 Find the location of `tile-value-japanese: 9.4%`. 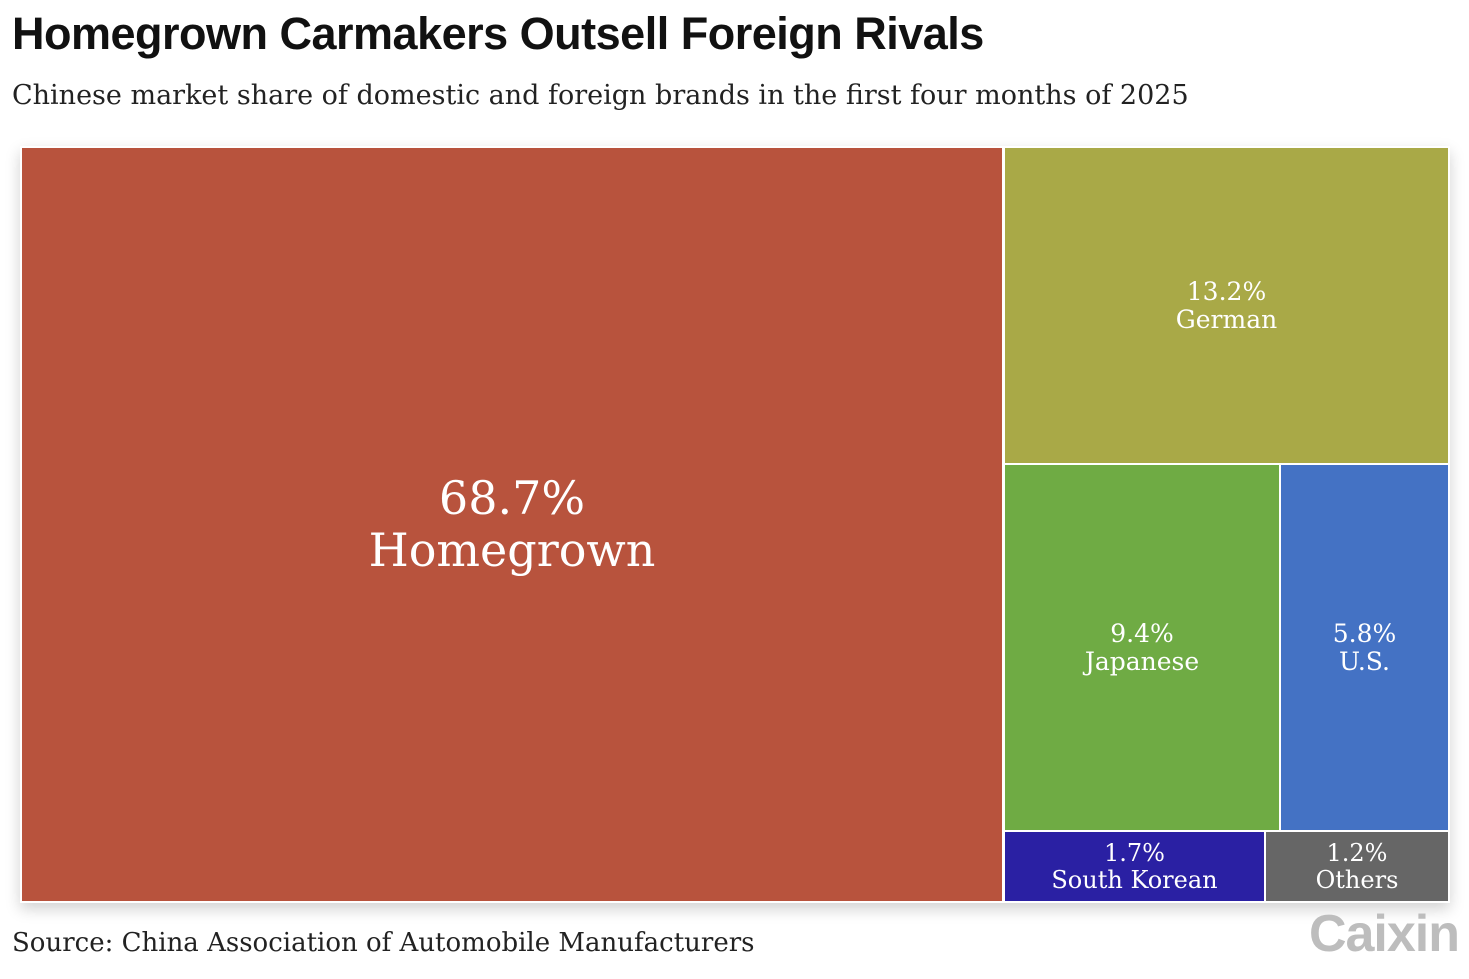

tile-value-japanese: 9.4% is located at coordinates (1142, 633).